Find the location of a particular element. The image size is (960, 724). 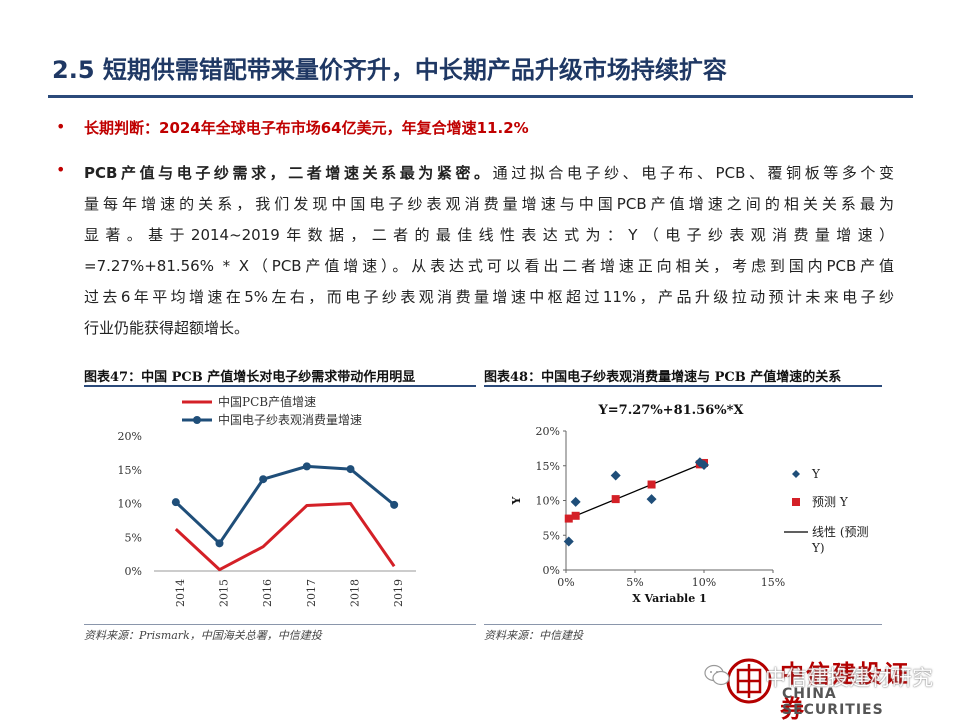

figure48-title: 图表48：中国电子纱表观消费量增速与 PCB 产值增速的关系 is located at coordinates (663, 377).